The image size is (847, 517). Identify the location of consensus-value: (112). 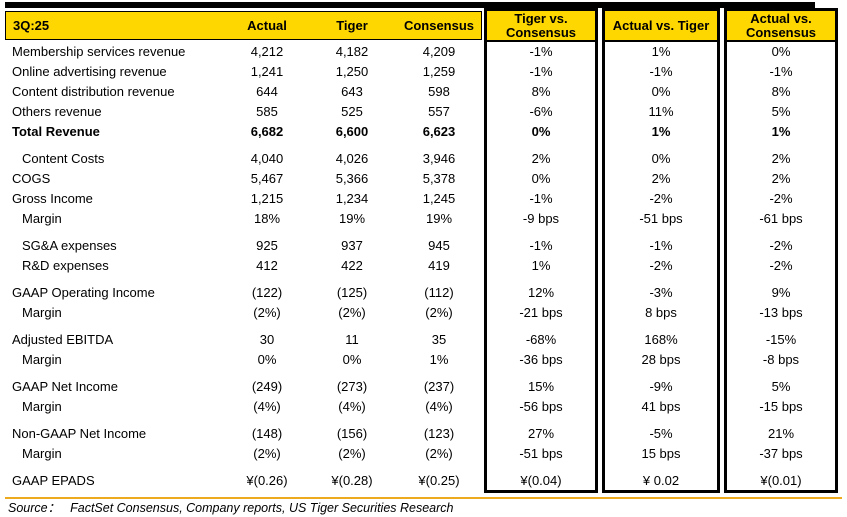
(439, 292).